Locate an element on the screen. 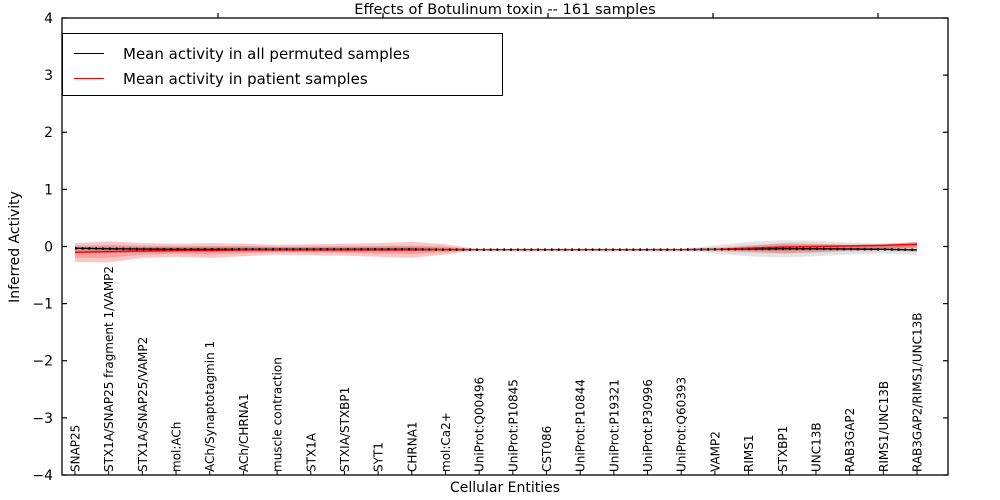 This screenshot has height=500, width=1000. y-tick-label: −1 is located at coordinates (42, 305).